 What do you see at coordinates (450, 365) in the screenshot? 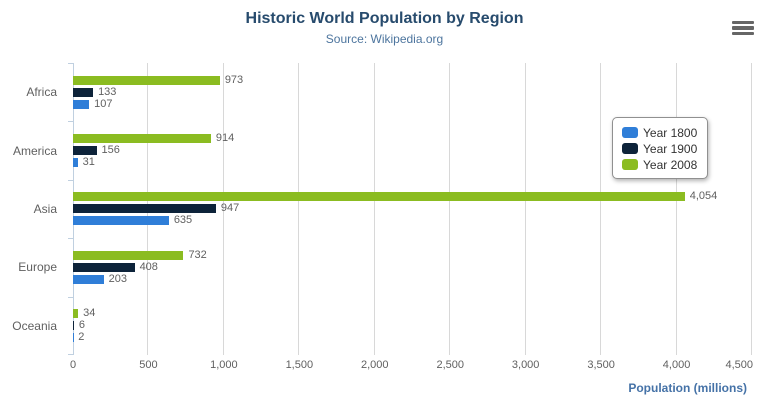
I see `x-axis-tick-label: 2,500` at bounding box center [450, 365].